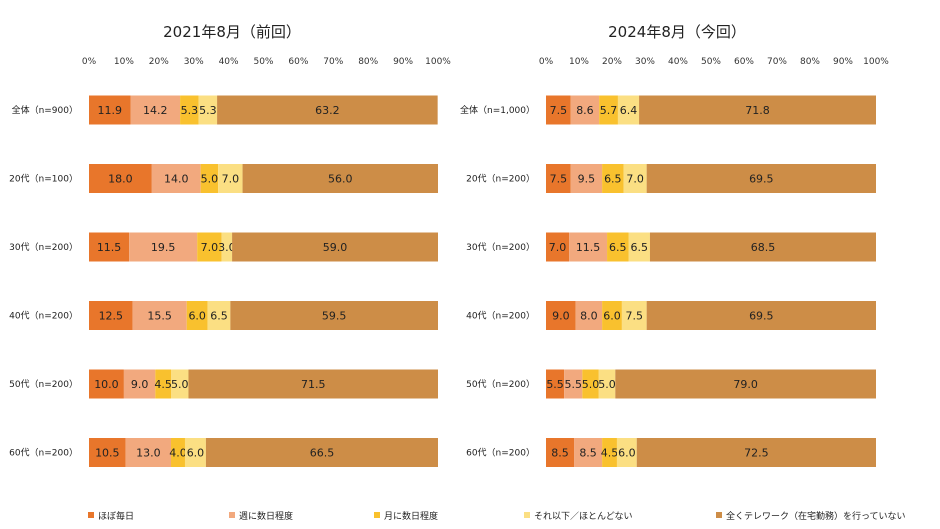 The height and width of the screenshot is (529, 940). I want to click on data-label: 14.0, so click(176, 179).